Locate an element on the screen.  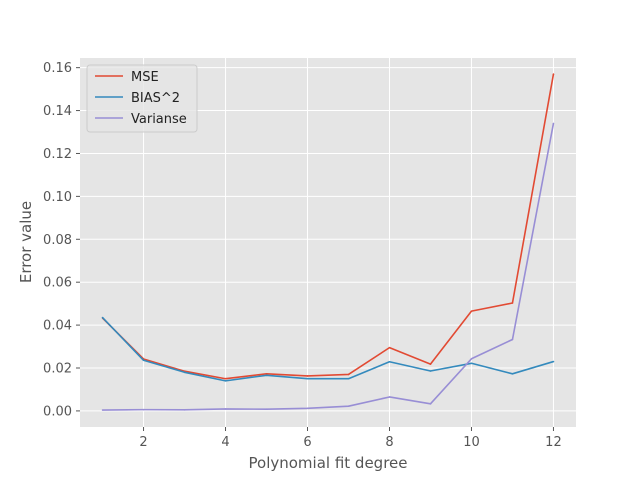
series-line-bias is located at coordinates (327, 349).